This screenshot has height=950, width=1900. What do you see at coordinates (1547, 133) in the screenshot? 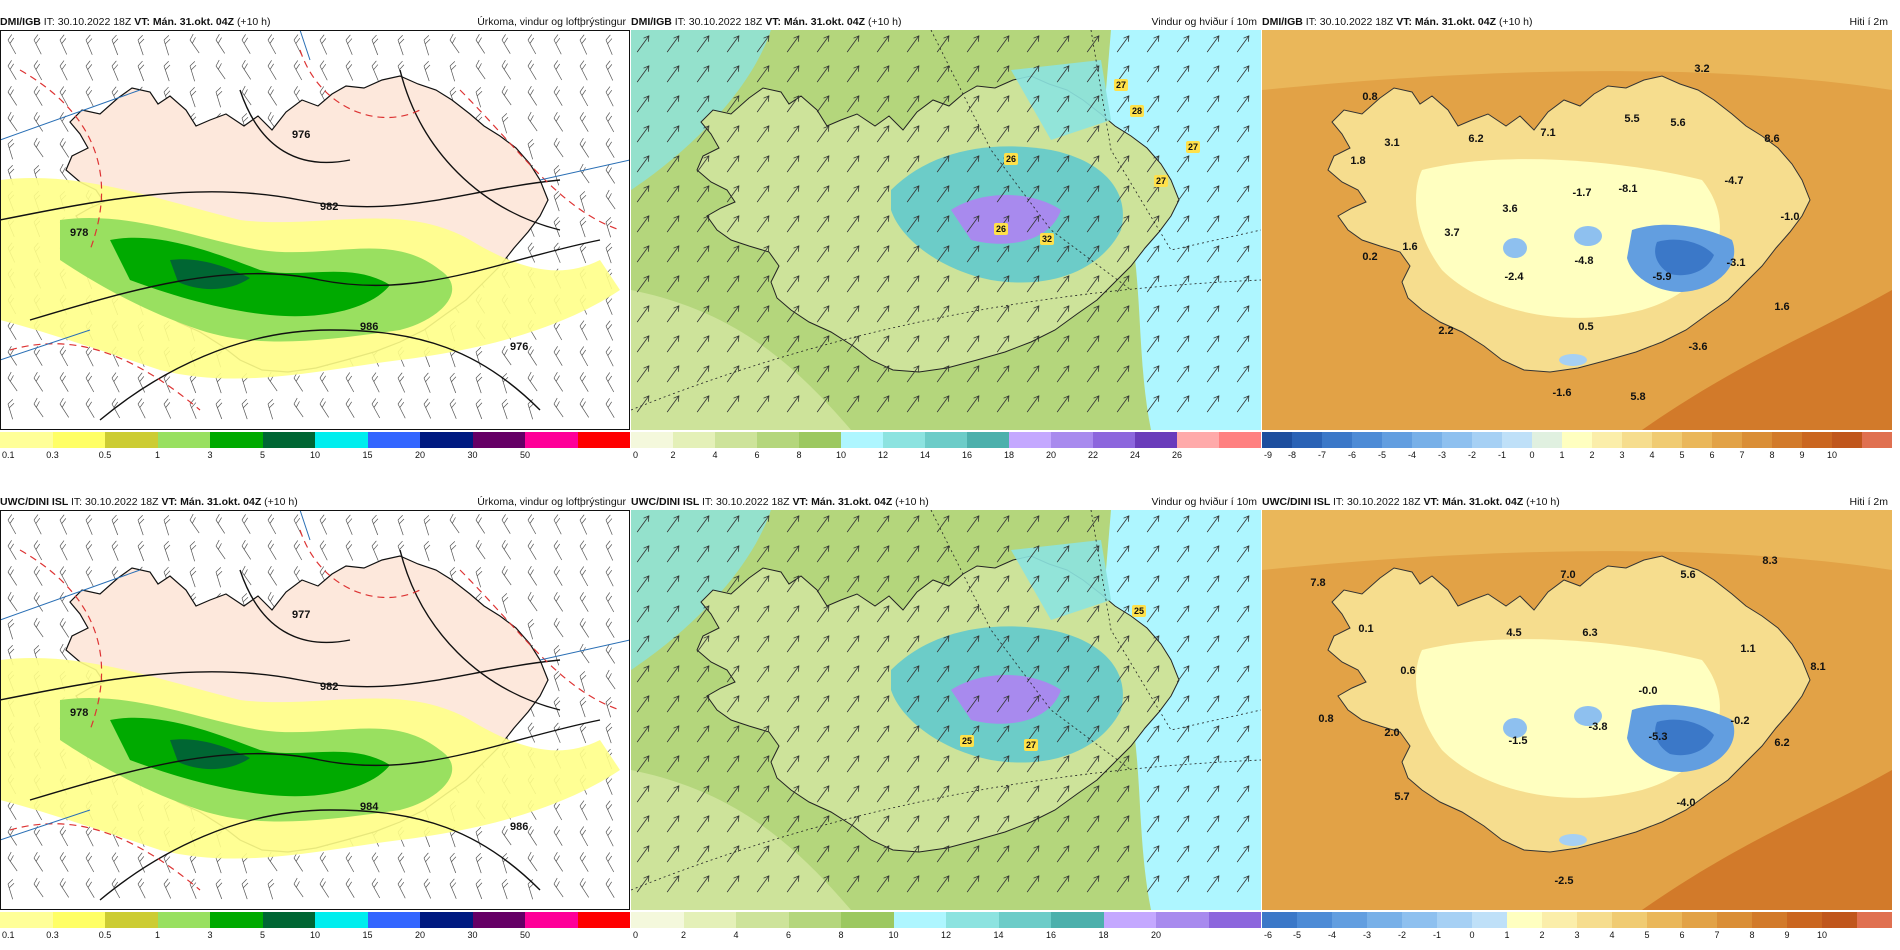
I see `temperature-label: 7.1` at bounding box center [1547, 133].